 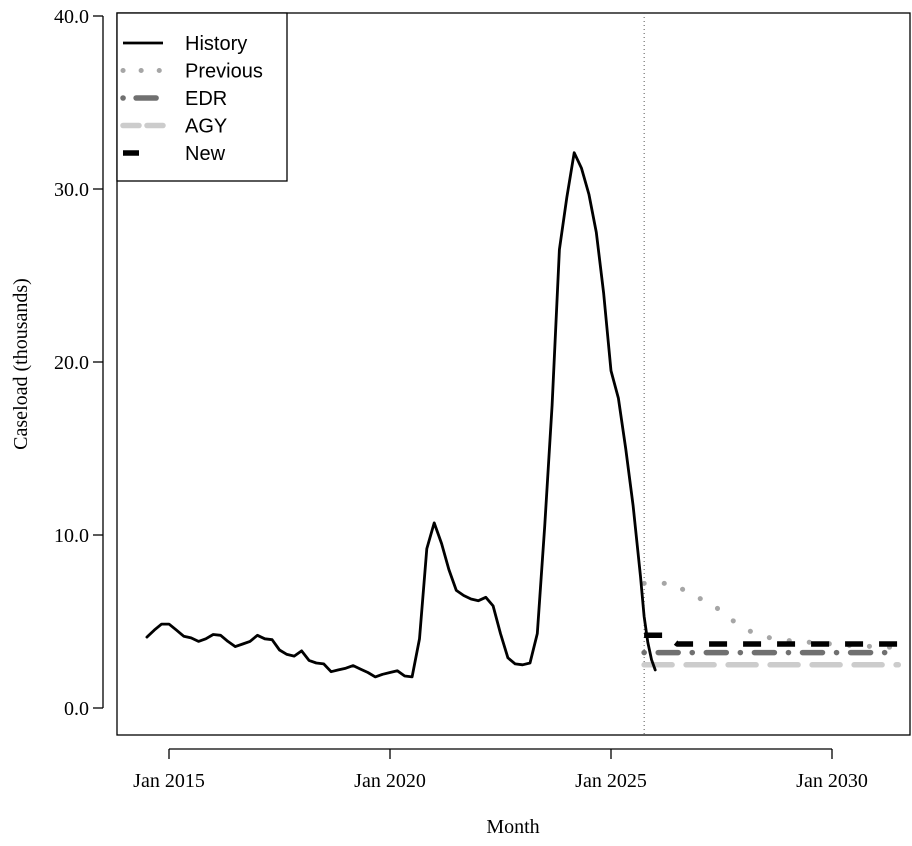 What do you see at coordinates (216, 44) in the screenshot?
I see `legend-label-history: History` at bounding box center [216, 44].